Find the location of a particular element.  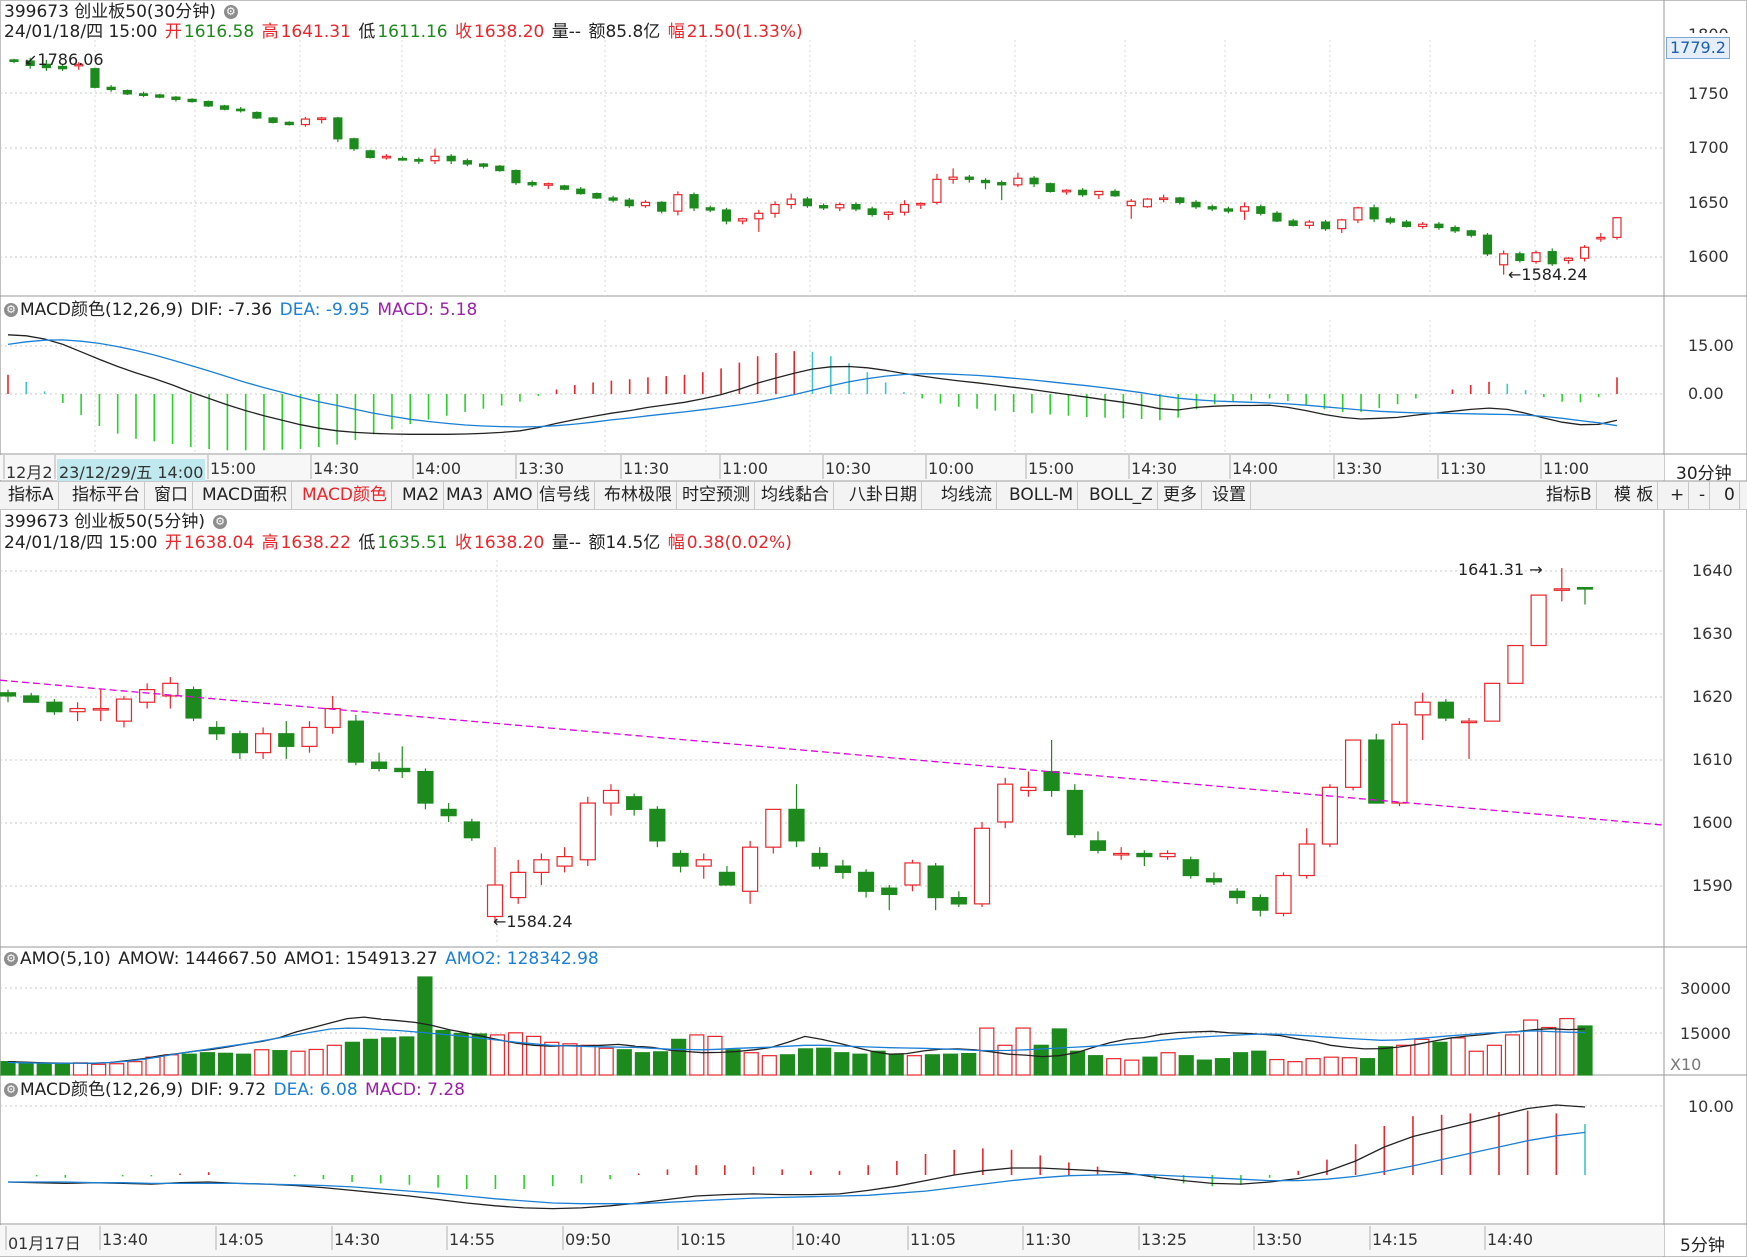

indicator-tab: 窗口 is located at coordinates (171, 495).